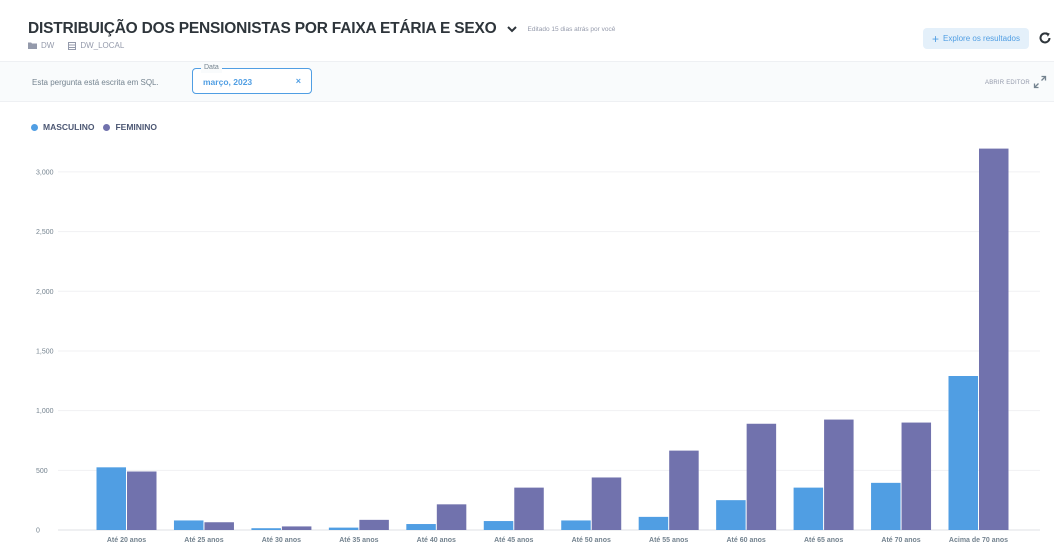  Describe the element at coordinates (126, 540) in the screenshot. I see `x-tick-label: Até 20 anos` at that location.